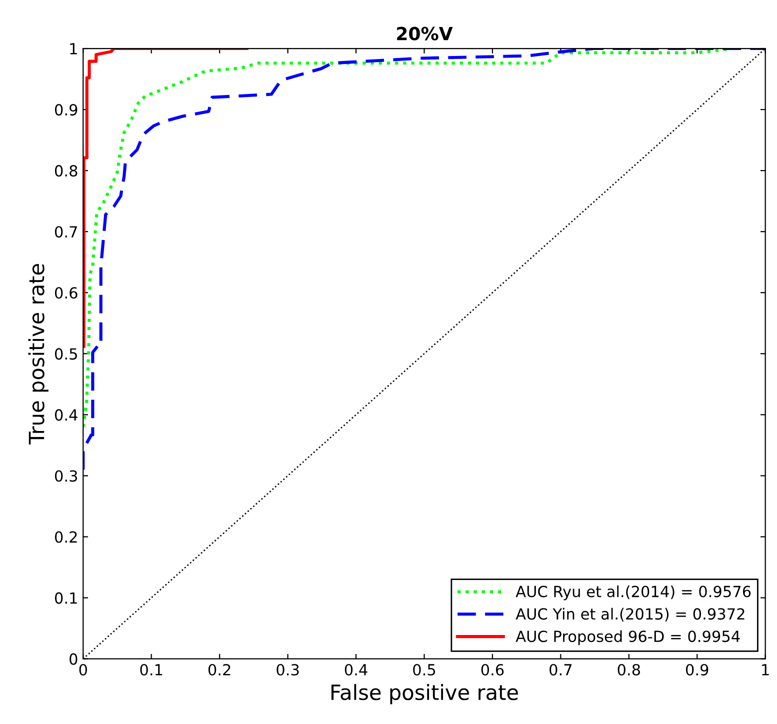  Describe the element at coordinates (561, 670) in the screenshot. I see `x-tick-label: 0.7` at that location.